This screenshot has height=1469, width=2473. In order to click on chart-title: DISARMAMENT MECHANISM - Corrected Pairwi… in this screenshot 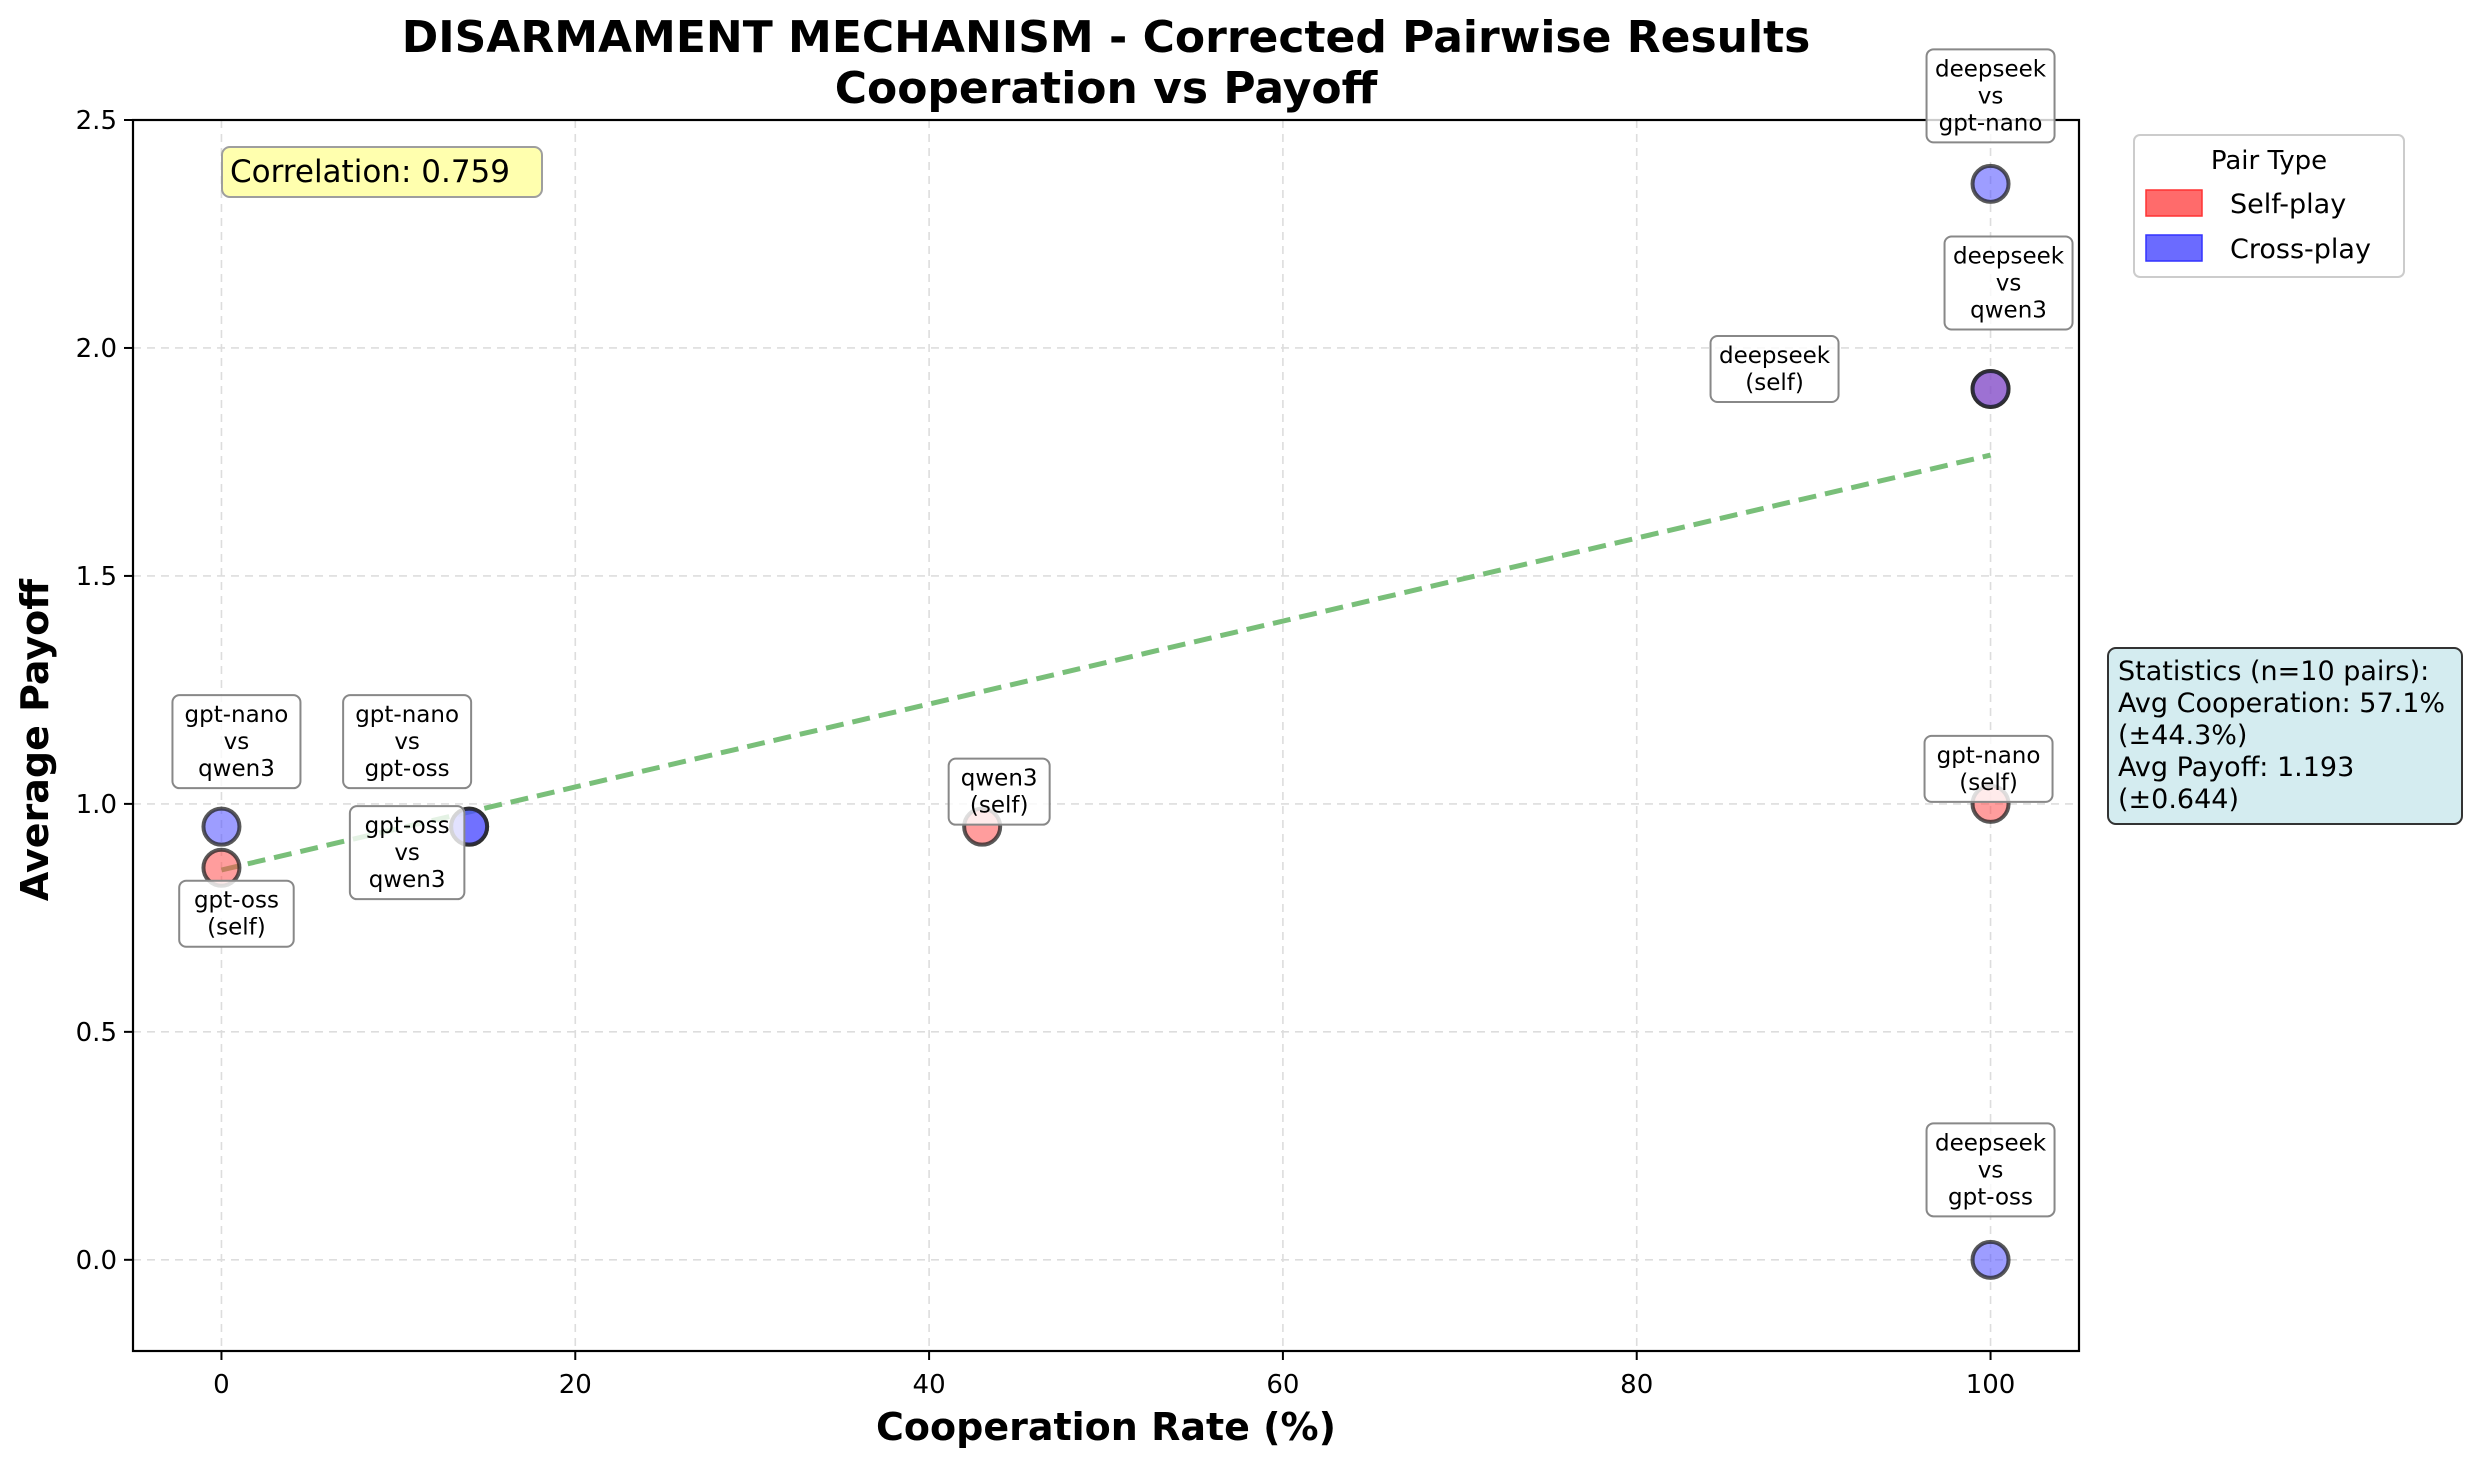, I will do `click(1106, 37)`.